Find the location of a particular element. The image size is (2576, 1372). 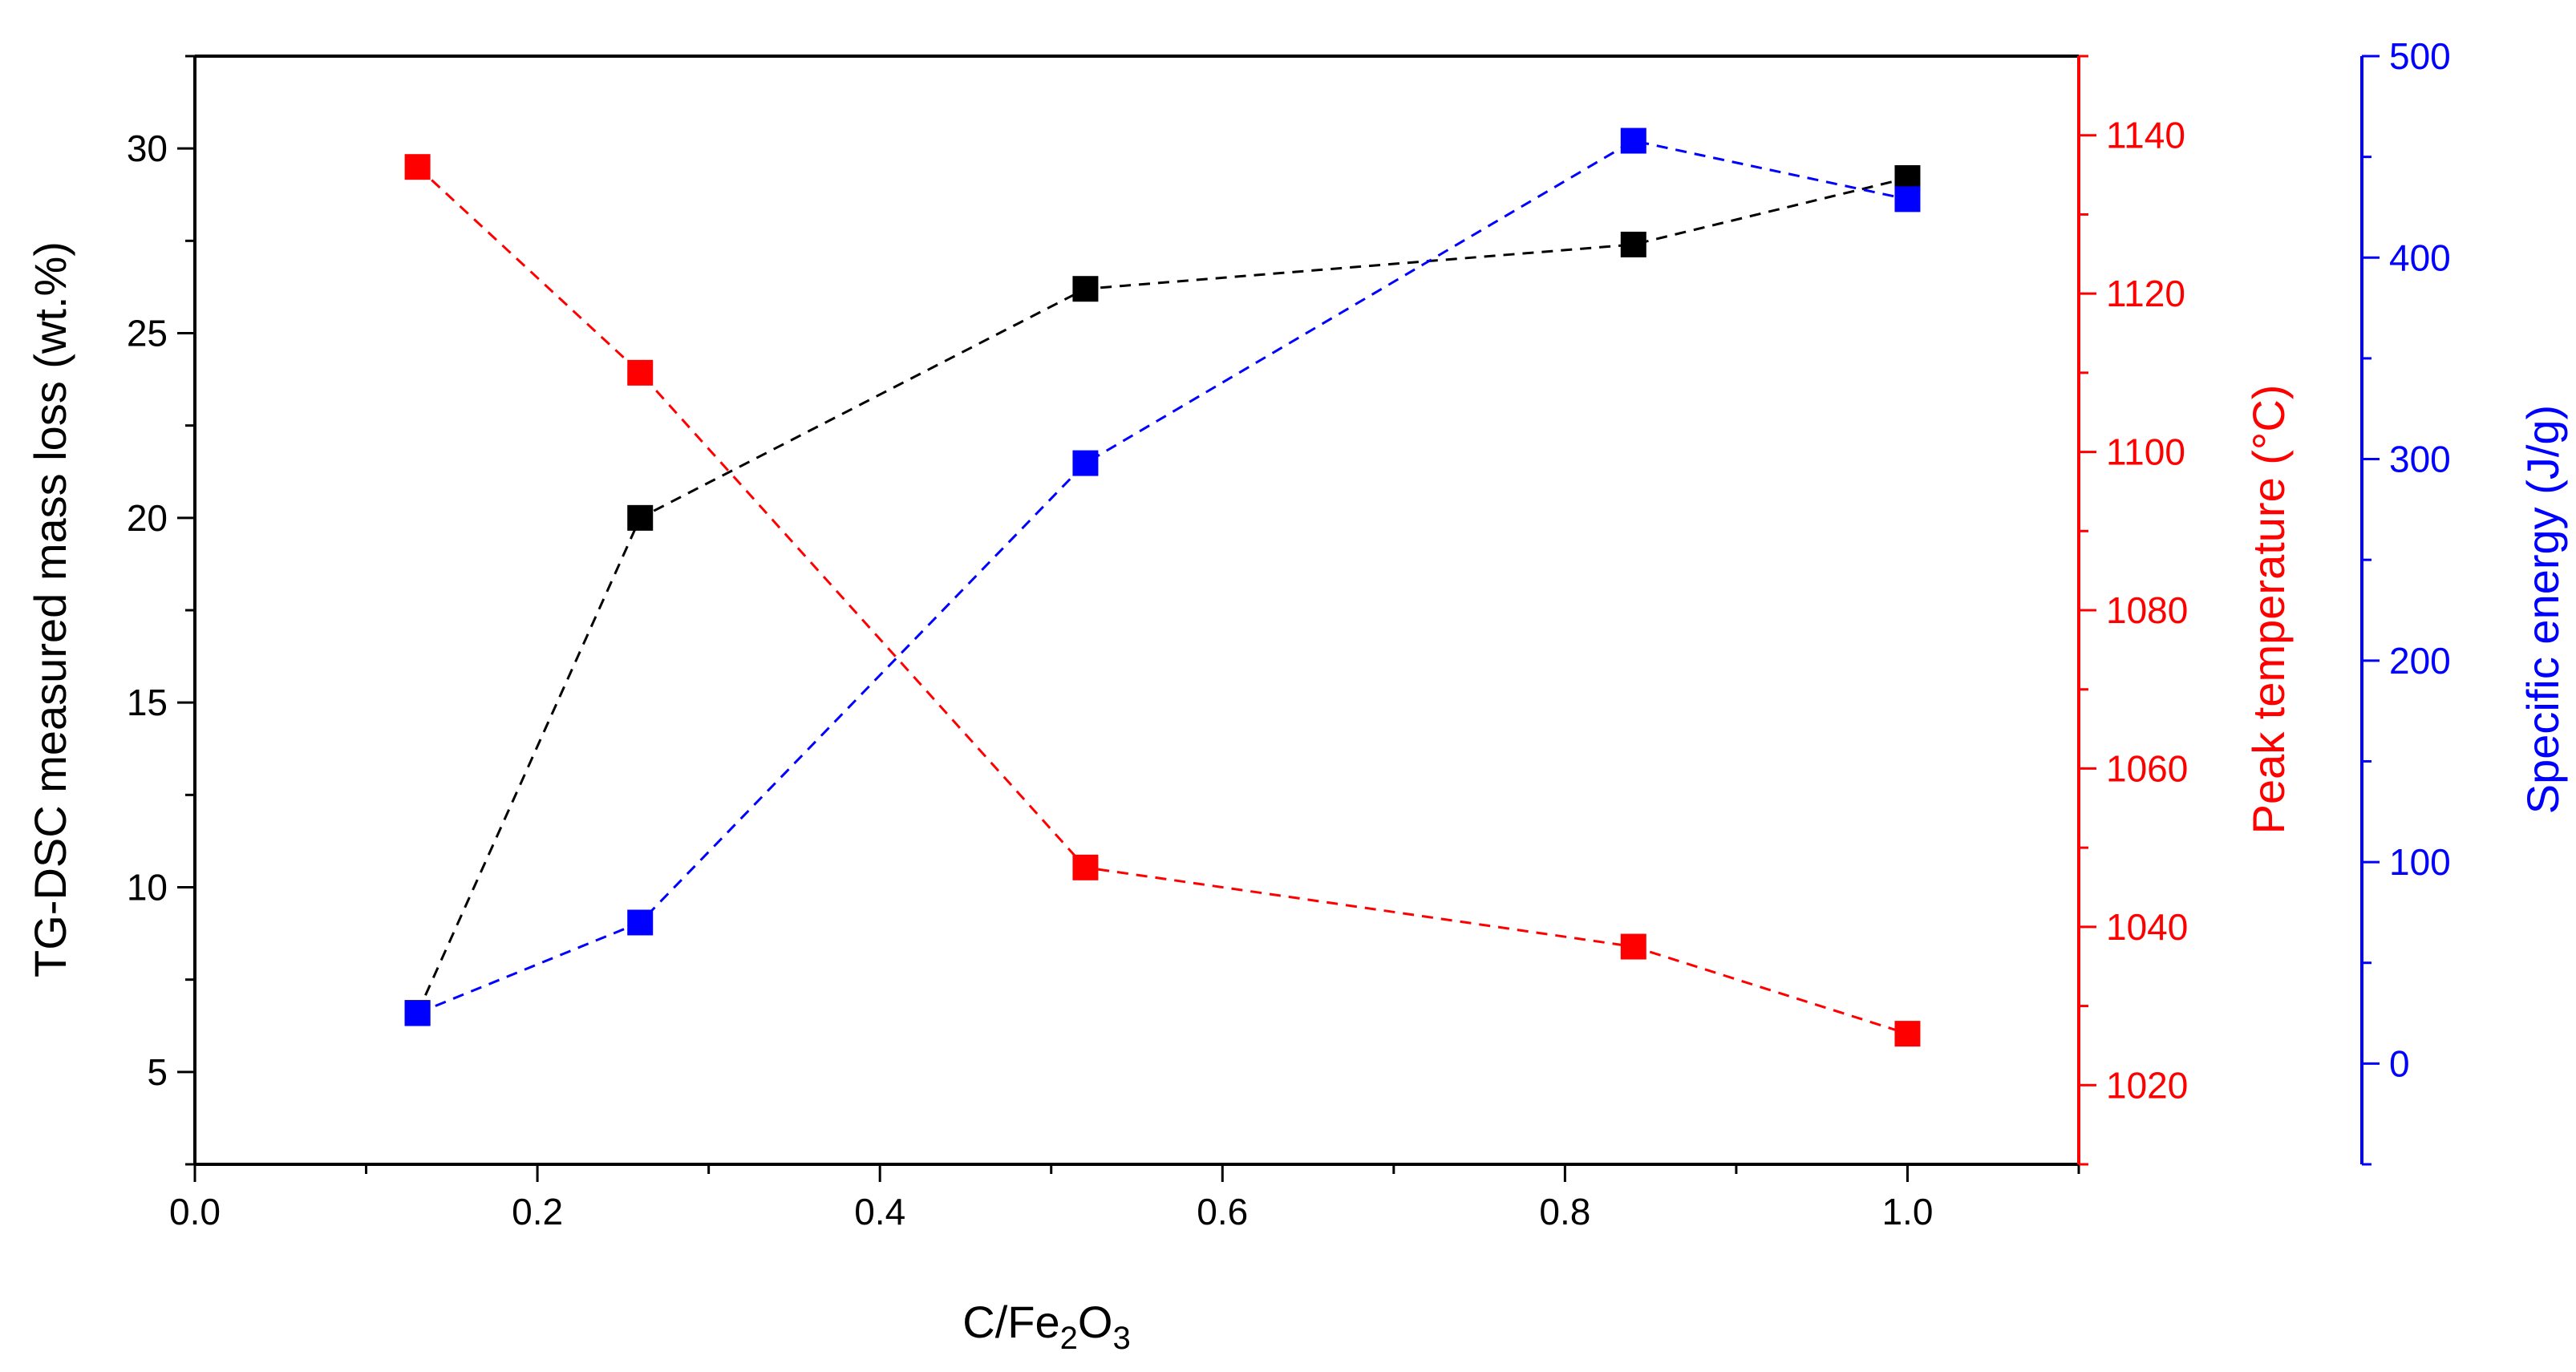

left-axis-title: TG-DSC measured mass loss (wt.%) is located at coordinates (50, 609).